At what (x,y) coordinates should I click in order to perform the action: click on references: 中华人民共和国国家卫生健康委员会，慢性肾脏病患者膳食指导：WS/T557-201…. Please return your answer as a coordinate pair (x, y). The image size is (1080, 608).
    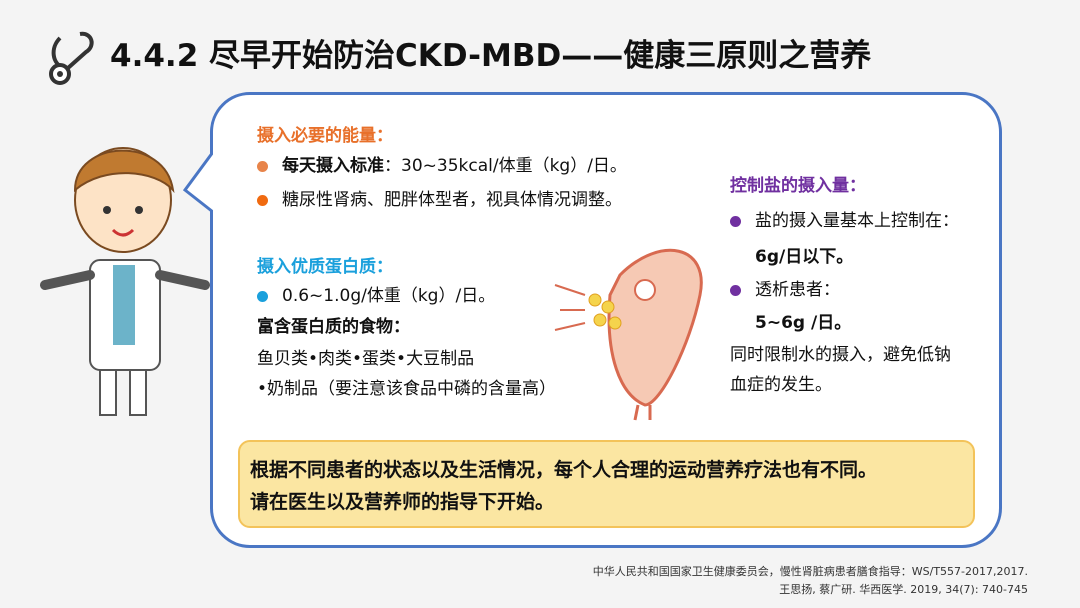
    Looking at the image, I should click on (810, 581).